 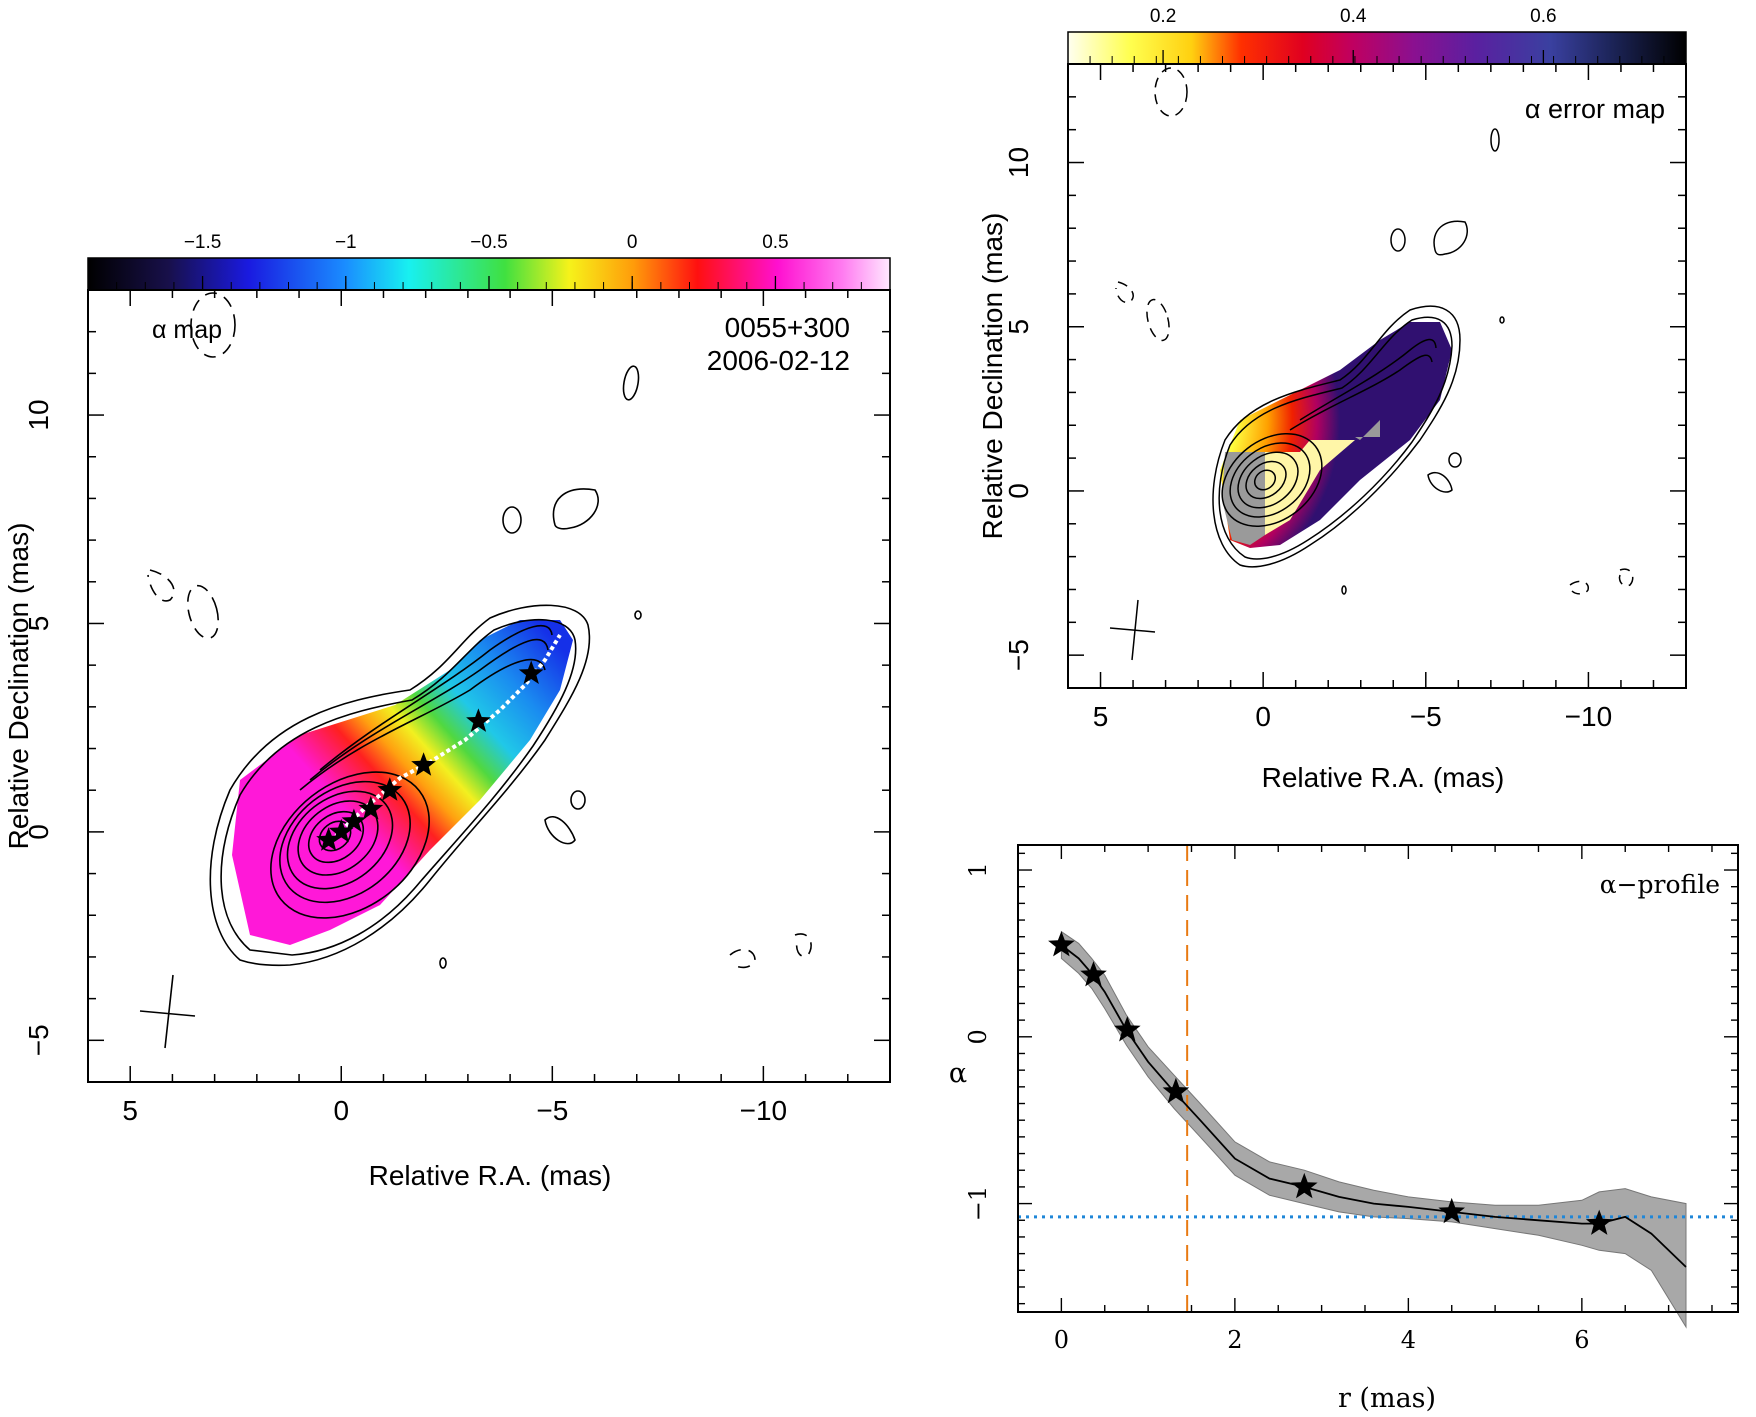 I want to click on colorbar-tick-label: −1, so click(x=346, y=242).